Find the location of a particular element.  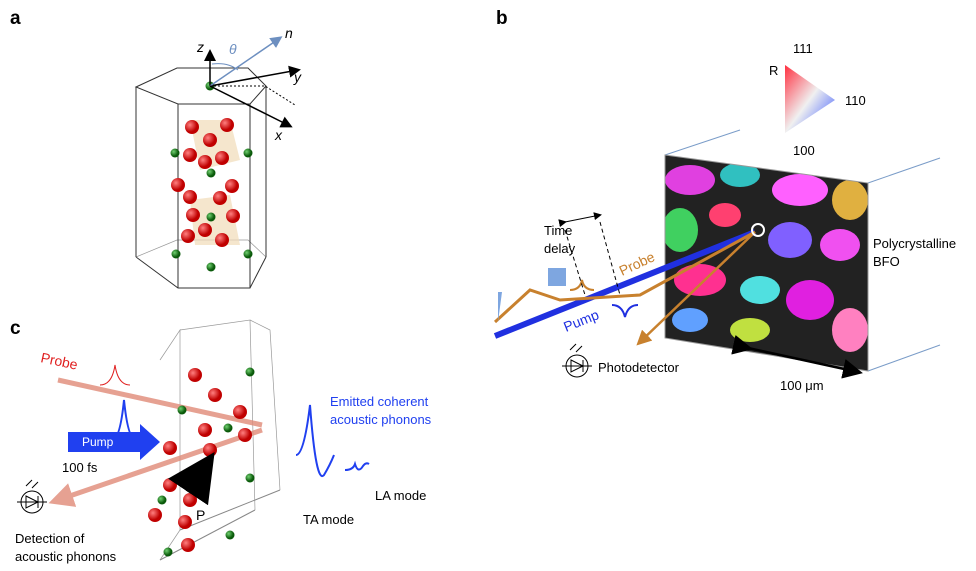

legend-label: 110 is located at coordinates (855, 100).